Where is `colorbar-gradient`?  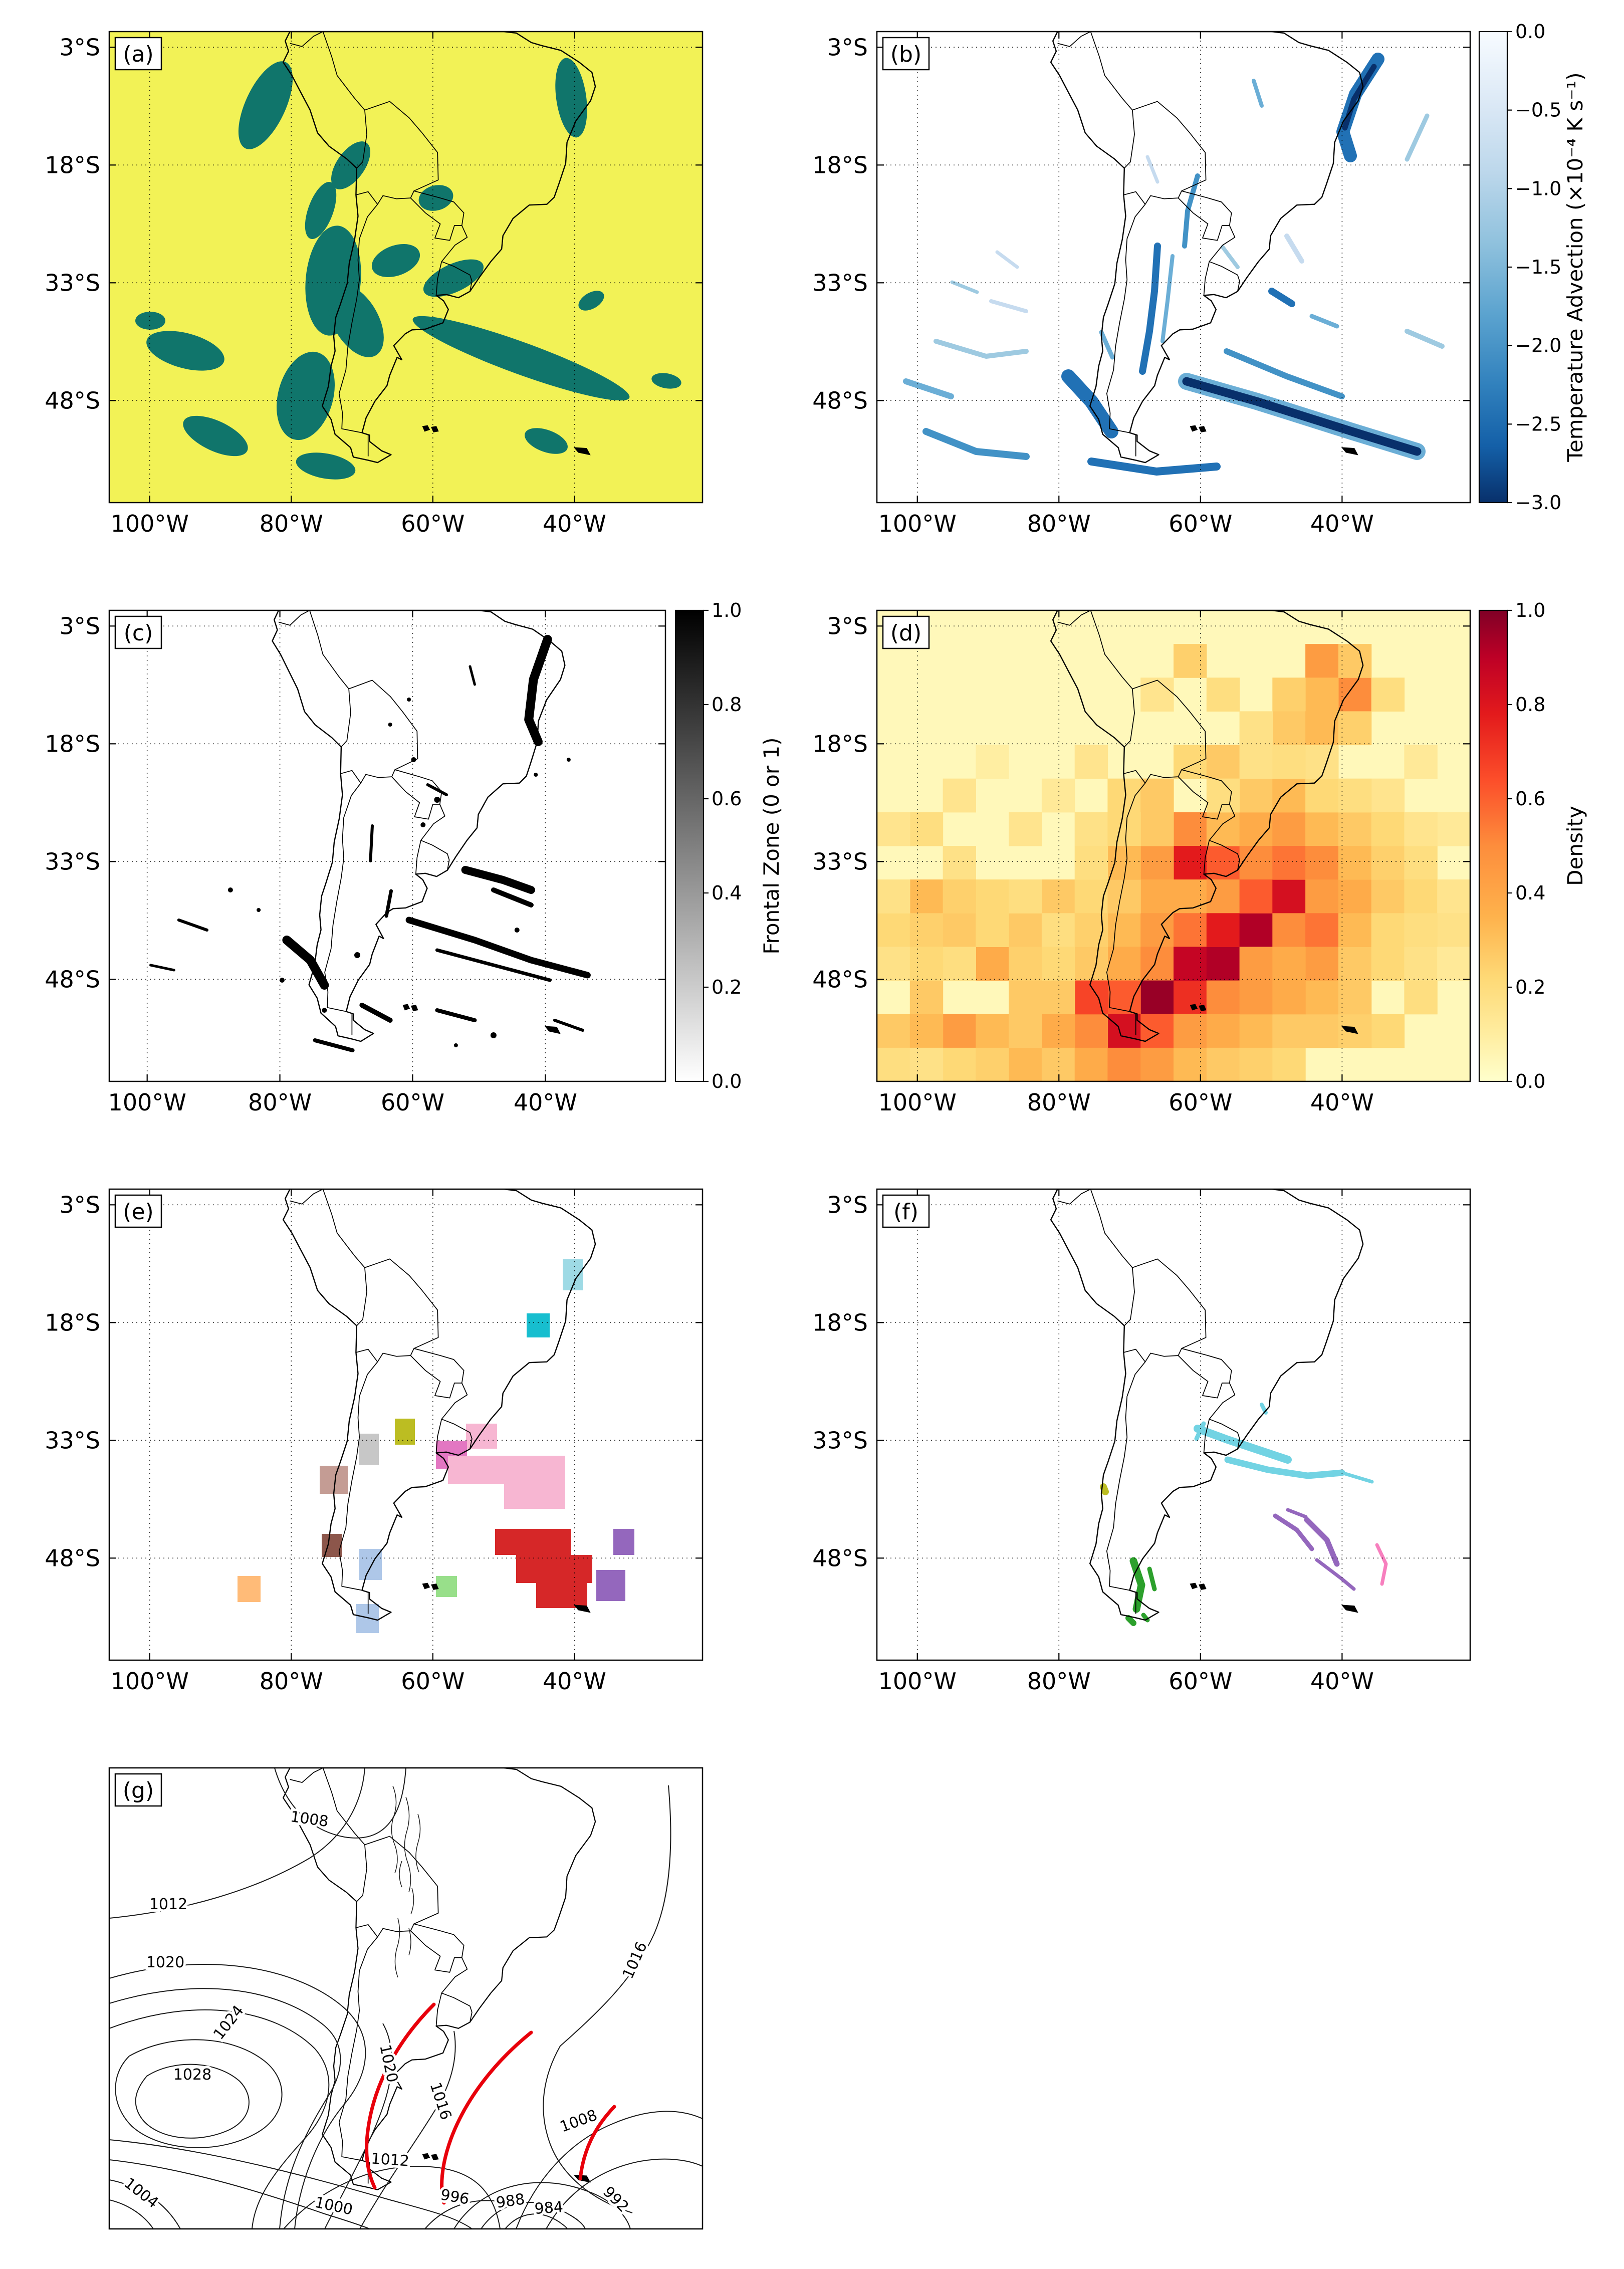
colorbar-gradient is located at coordinates (1493, 845).